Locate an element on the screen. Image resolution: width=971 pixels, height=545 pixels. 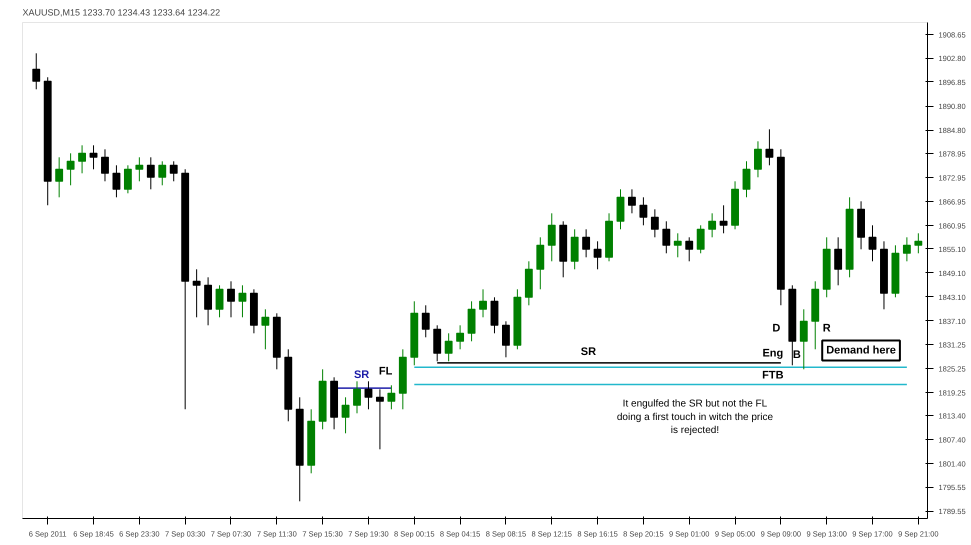
annotation: D is located at coordinates (776, 328).